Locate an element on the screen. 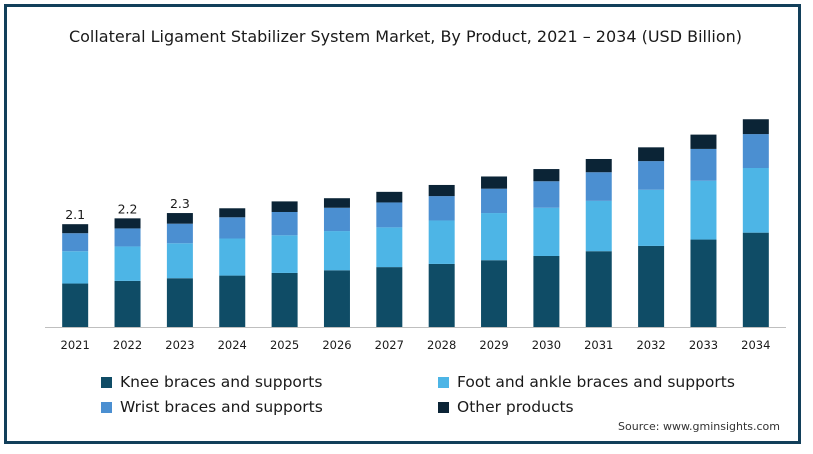 This screenshot has height=454, width=813. bar-segment-2027-s1 is located at coordinates (389, 247).